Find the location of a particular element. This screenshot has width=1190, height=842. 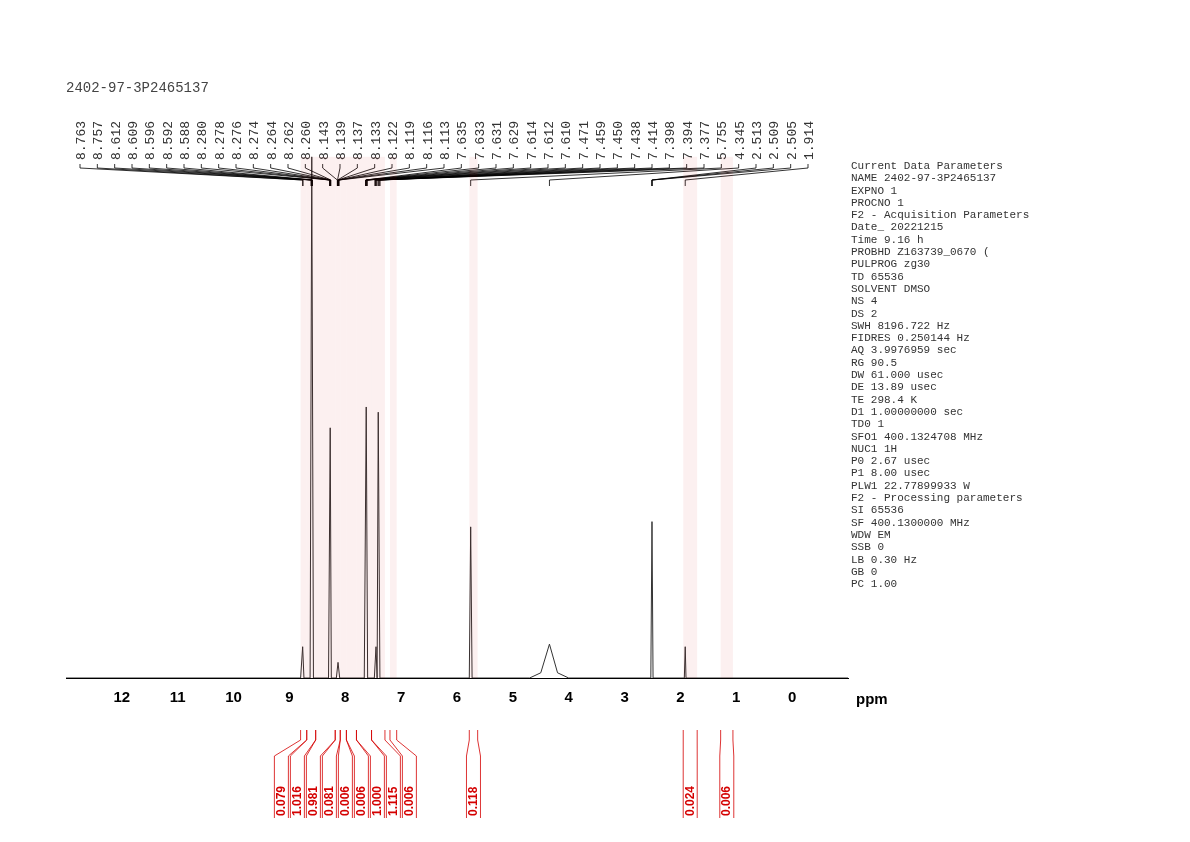

text: Time 9.16 h is located at coordinates (888, 240).